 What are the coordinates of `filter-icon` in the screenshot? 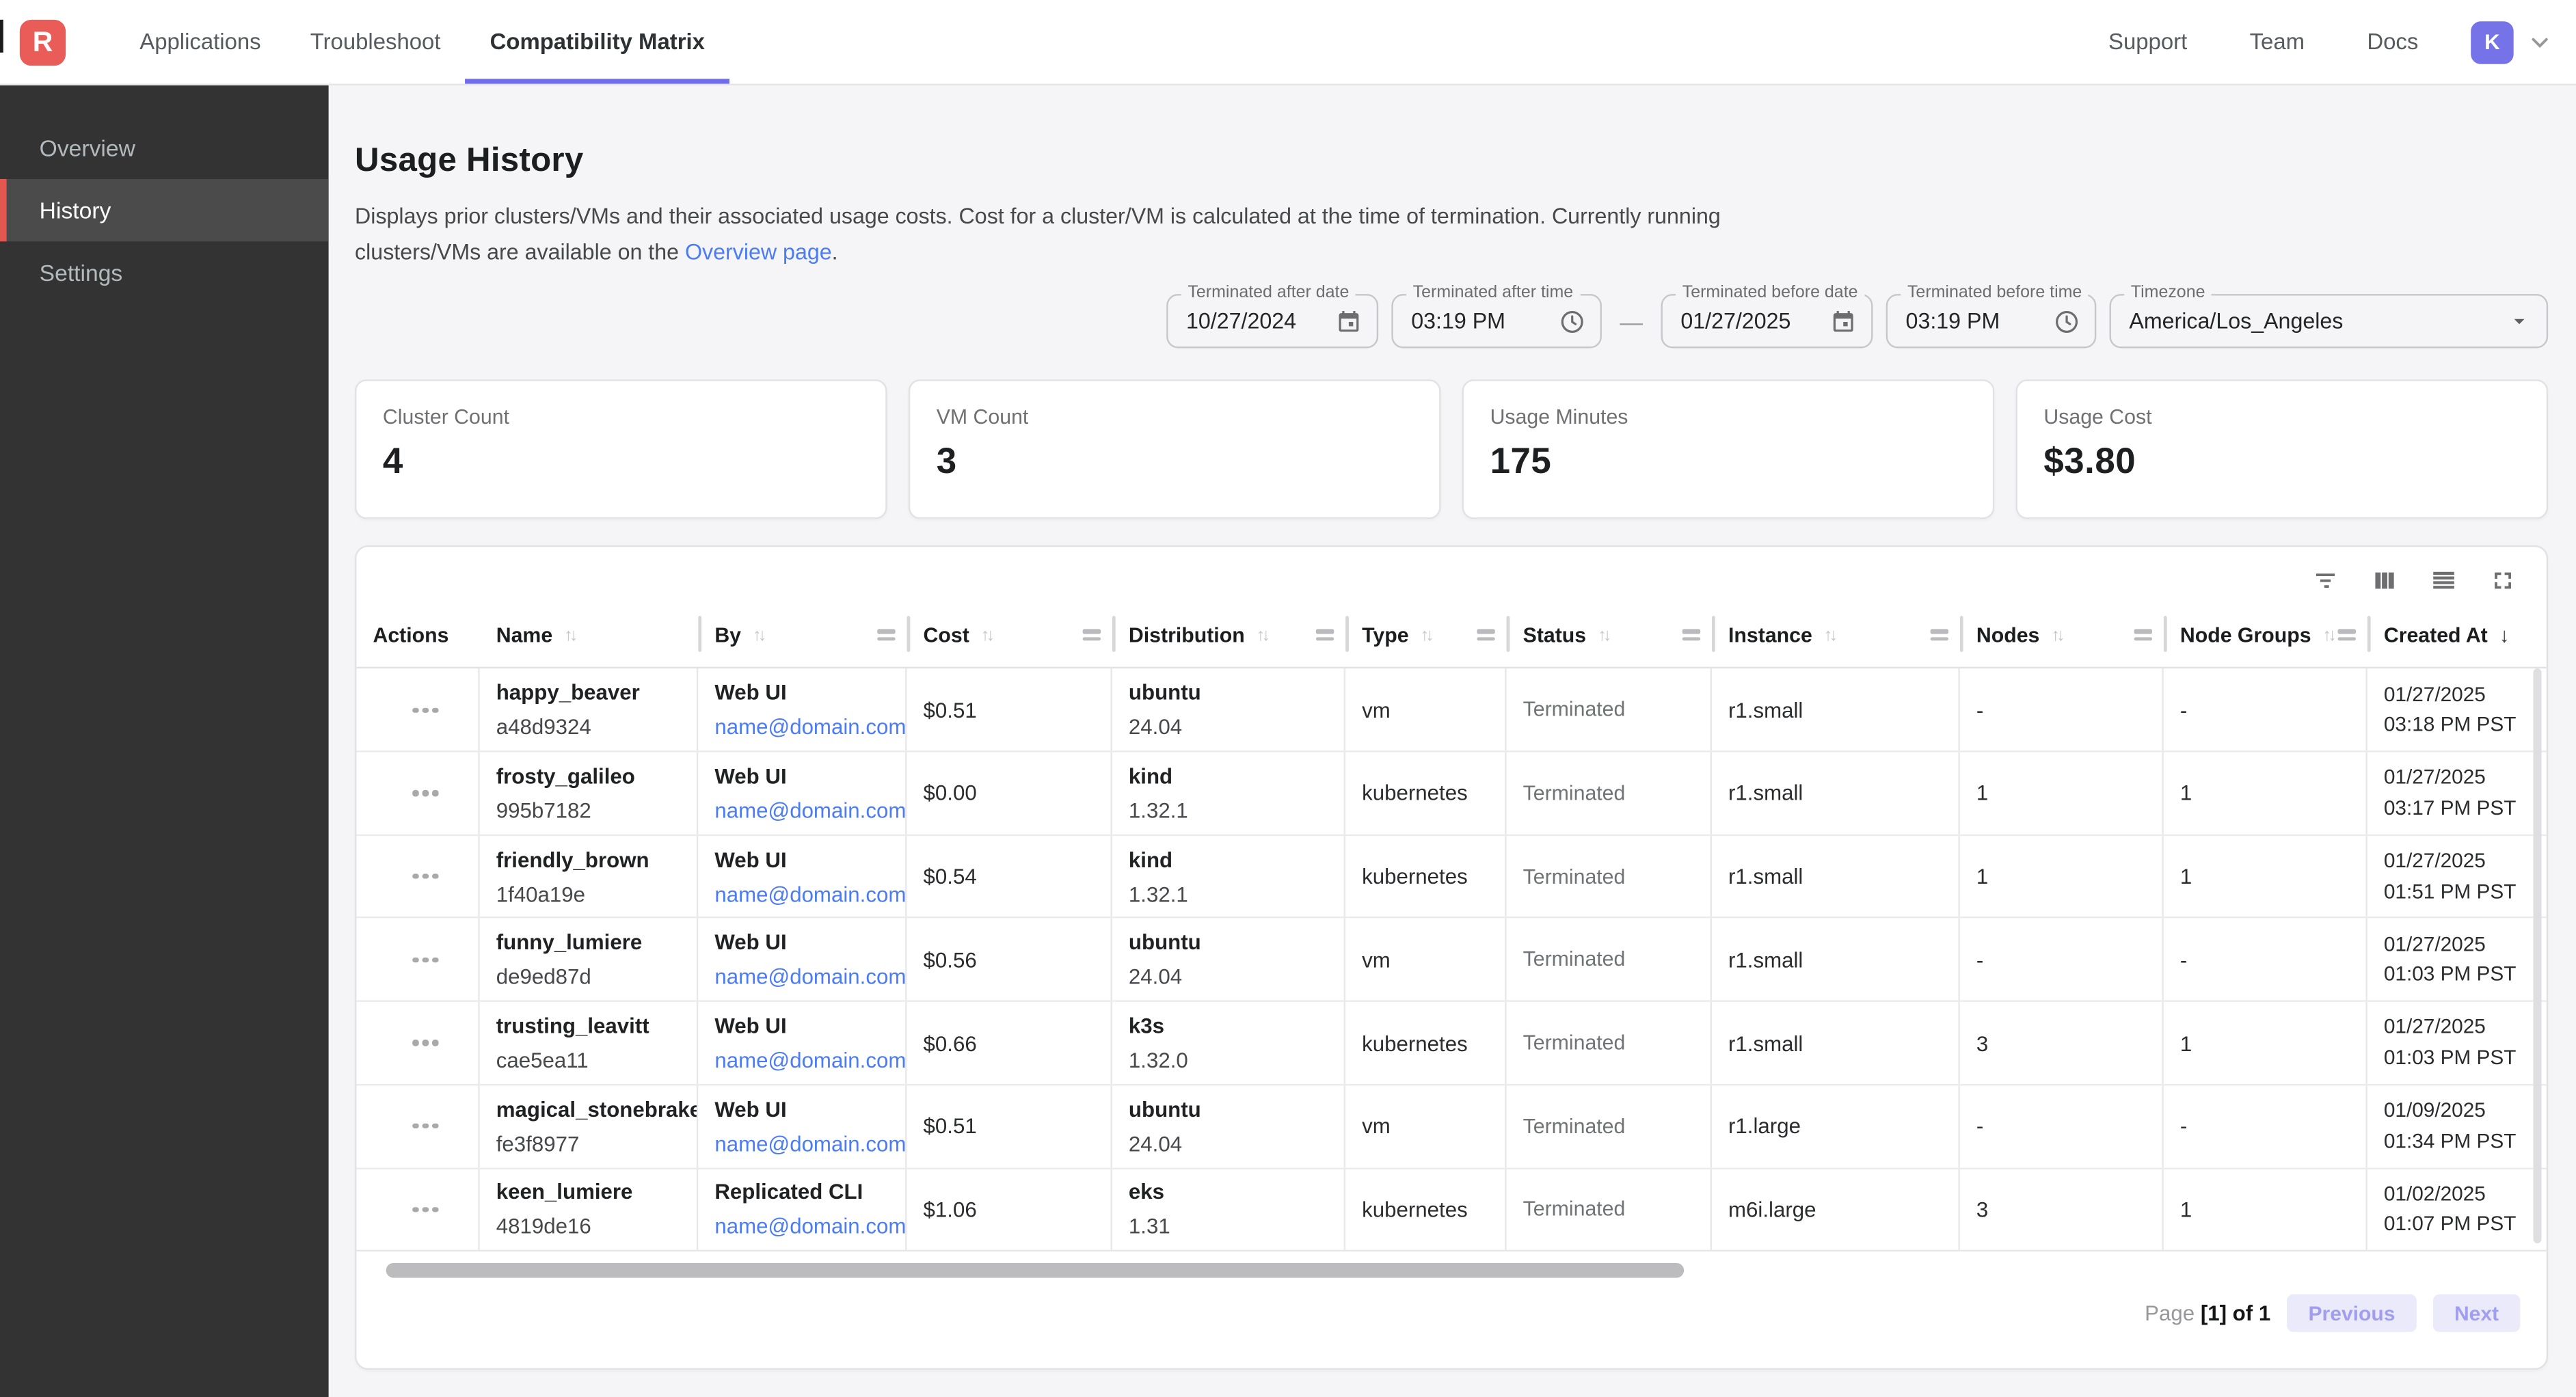 It's located at (2325, 581).